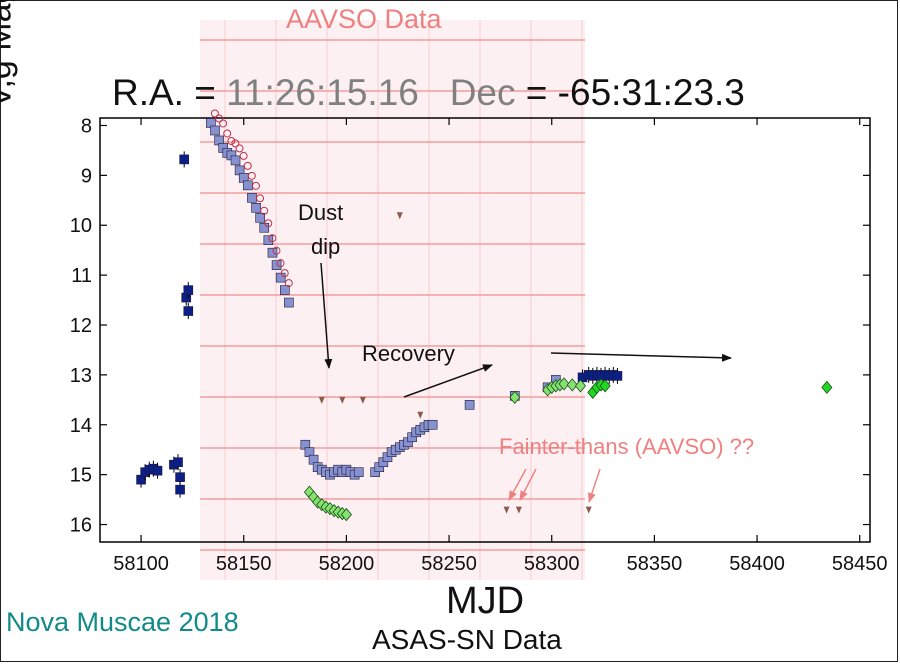 The height and width of the screenshot is (664, 900). What do you see at coordinates (86, 176) in the screenshot?
I see `y-tick-label: 9` at bounding box center [86, 176].